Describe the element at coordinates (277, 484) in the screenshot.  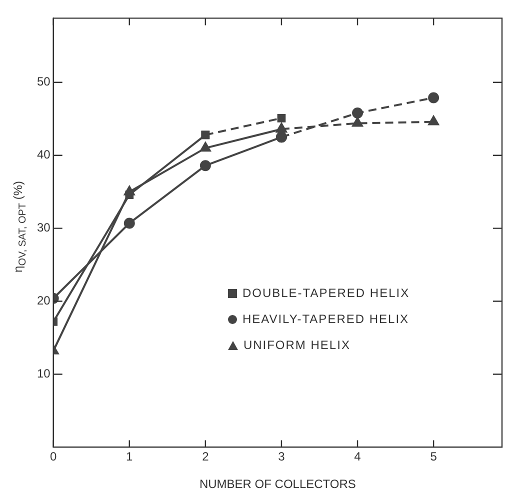
I see `x-axis-title: NUMBER OF COLLECTORS` at that location.